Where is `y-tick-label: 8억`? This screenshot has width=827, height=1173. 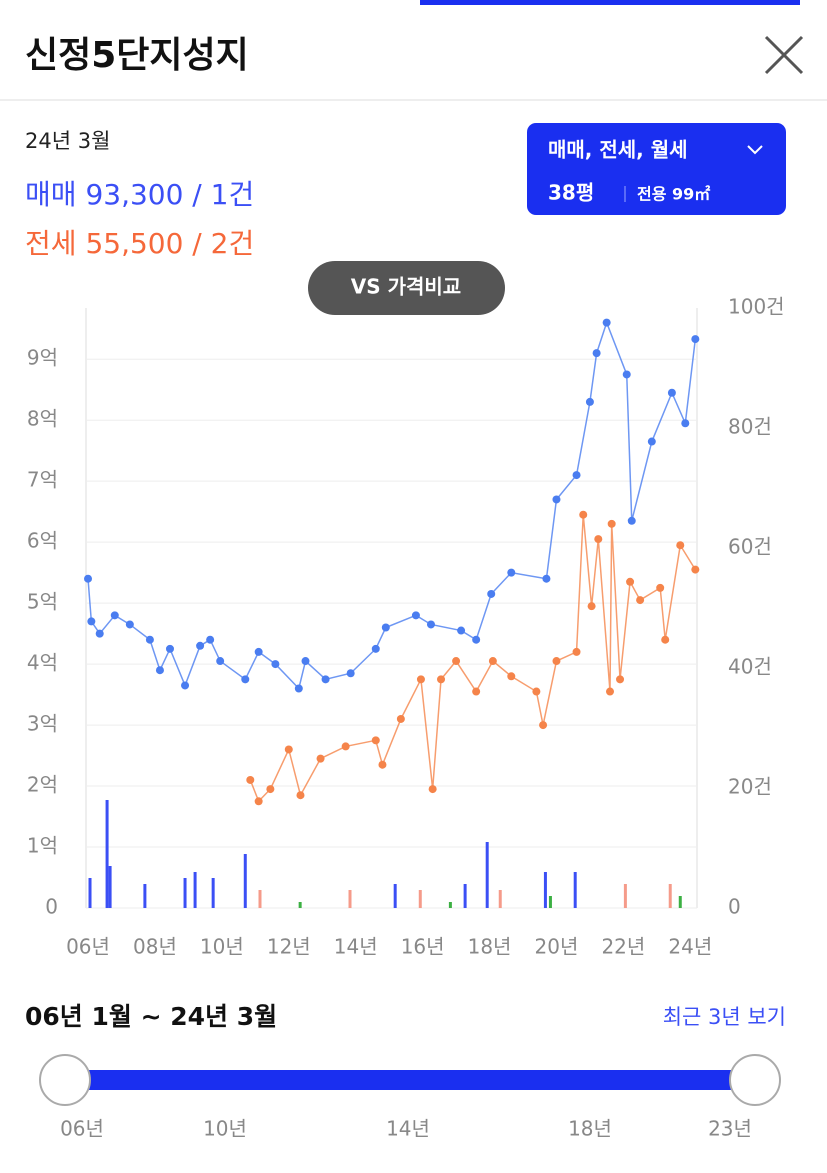 y-tick-label: 8억 is located at coordinates (42, 419).